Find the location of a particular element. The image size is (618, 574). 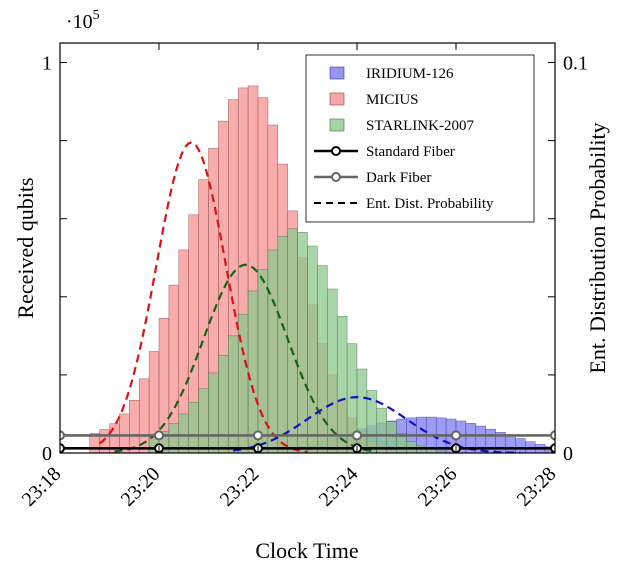

left-axis-multiplier: ·105 is located at coordinates (83, 20).